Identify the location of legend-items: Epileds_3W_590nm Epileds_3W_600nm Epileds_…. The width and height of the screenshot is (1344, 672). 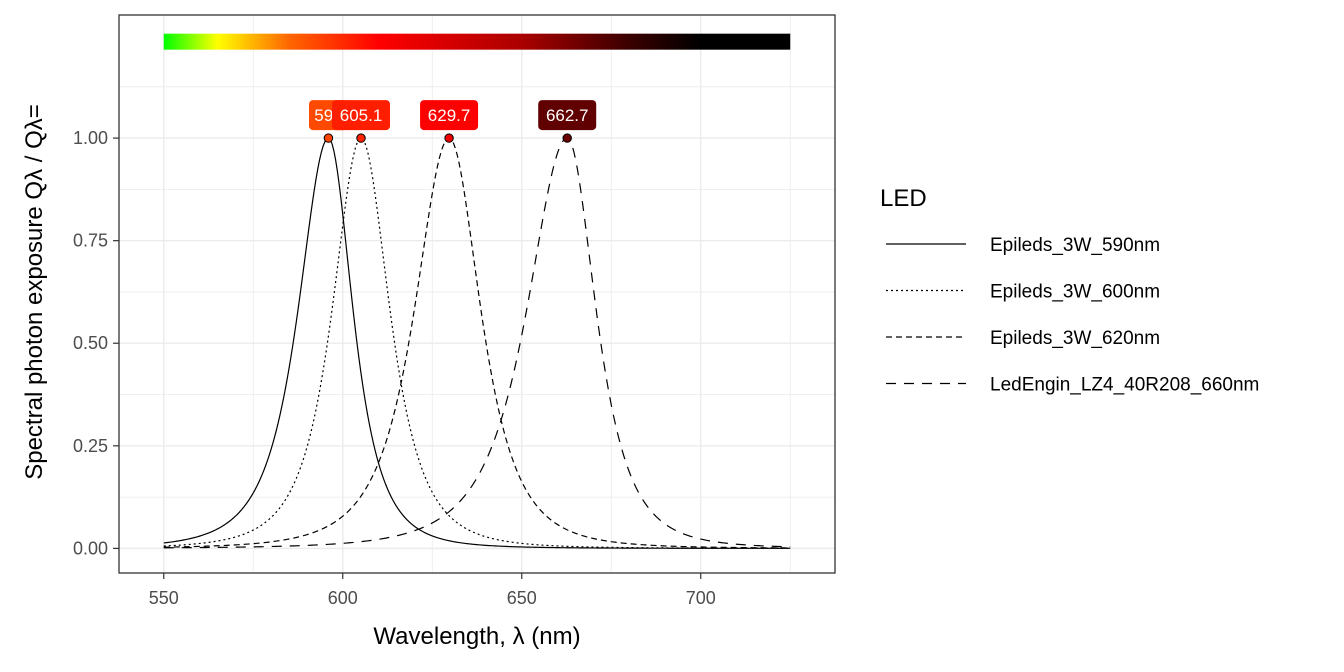
(1072, 315).